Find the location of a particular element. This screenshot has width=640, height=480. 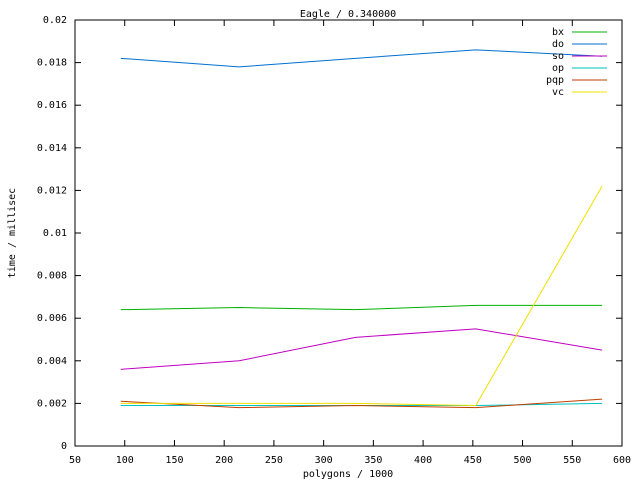

x-axis-label: polygons / 1000 is located at coordinates (348, 474).